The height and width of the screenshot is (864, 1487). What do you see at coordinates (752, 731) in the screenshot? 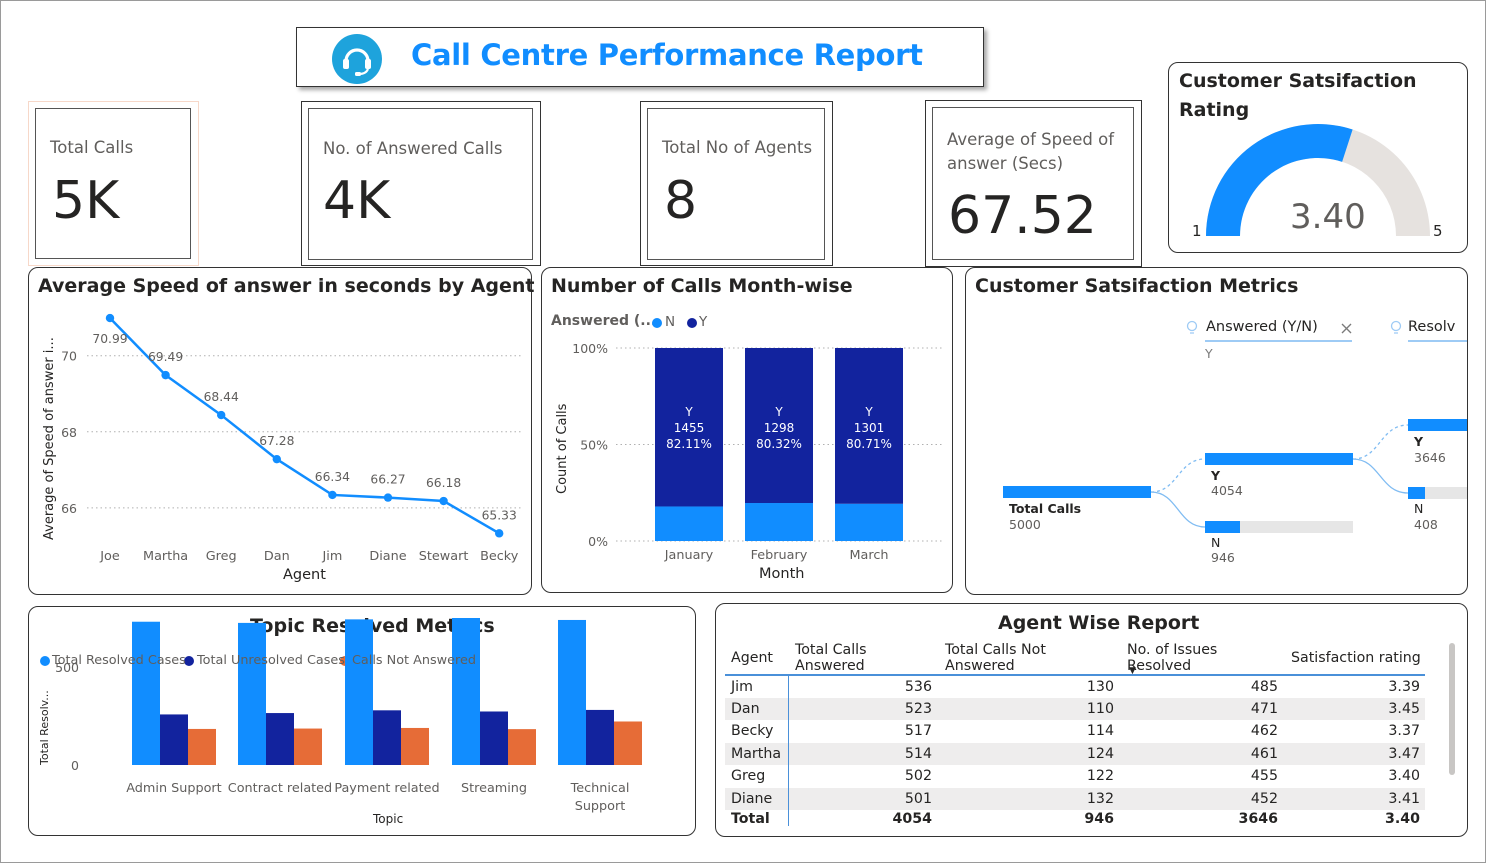
I see `cell-agent: Becky` at bounding box center [752, 731].